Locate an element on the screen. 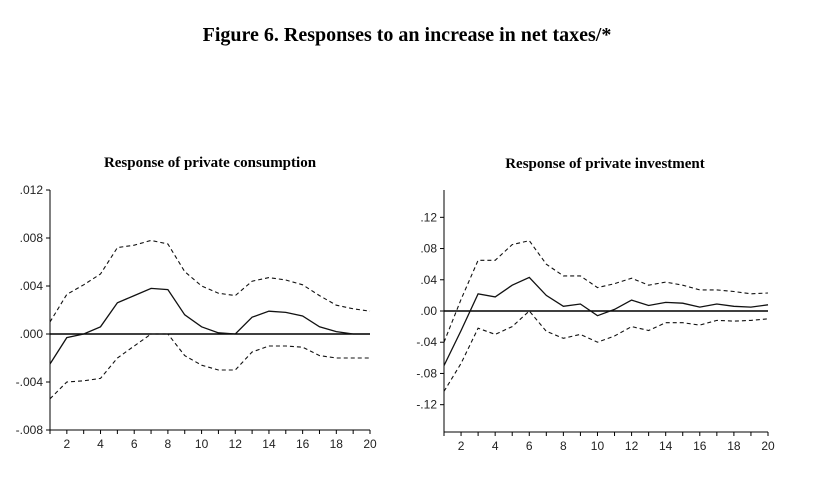  y-tick-label: .12 is located at coordinates (428, 217).